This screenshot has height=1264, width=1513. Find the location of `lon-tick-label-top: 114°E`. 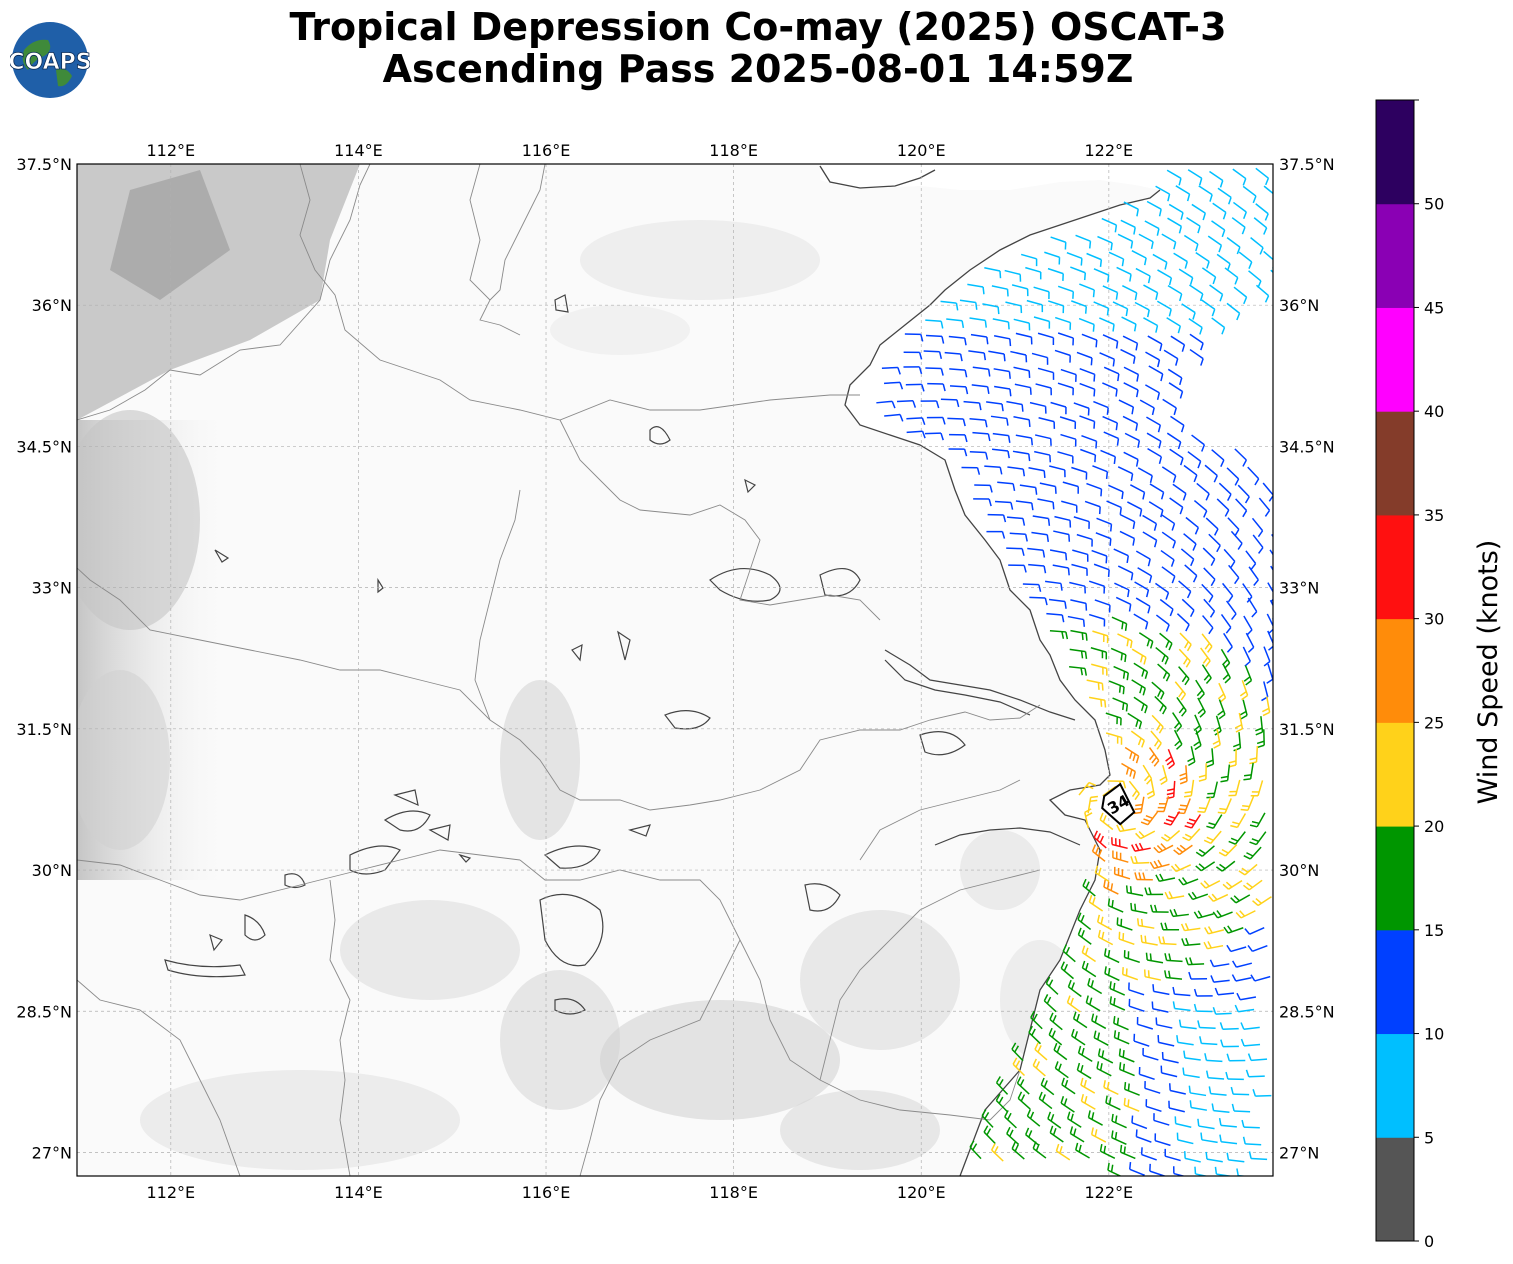

lon-tick-label-top: 114°E is located at coordinates (358, 150).